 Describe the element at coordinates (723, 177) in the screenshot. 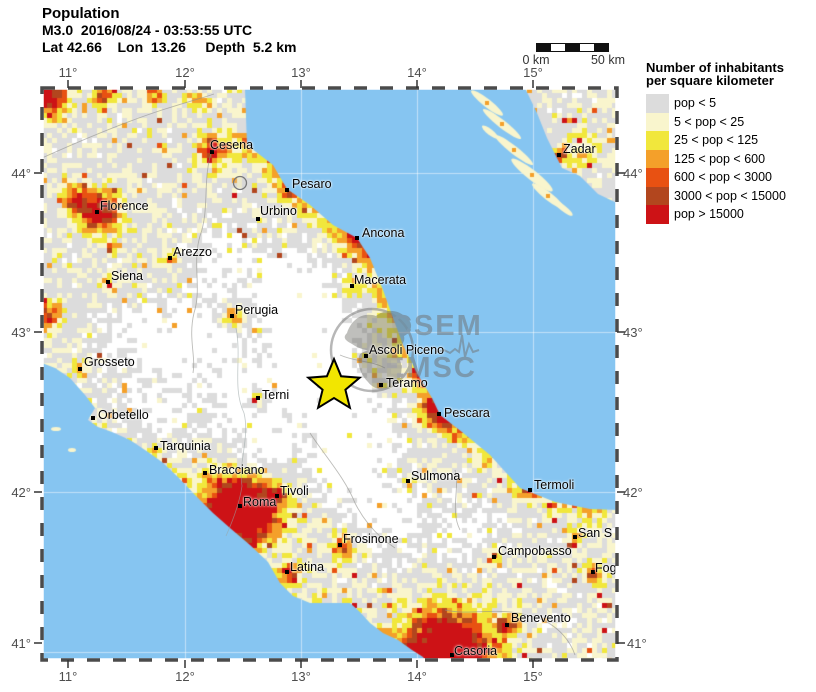

I see `legend-entry-label: 600 < pop < 3000` at that location.